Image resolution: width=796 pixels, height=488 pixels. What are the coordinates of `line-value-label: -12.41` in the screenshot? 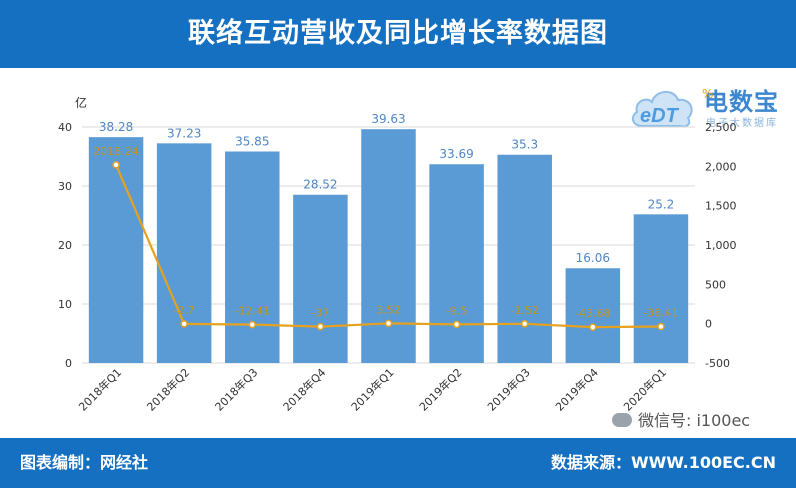 It's located at (252, 311).